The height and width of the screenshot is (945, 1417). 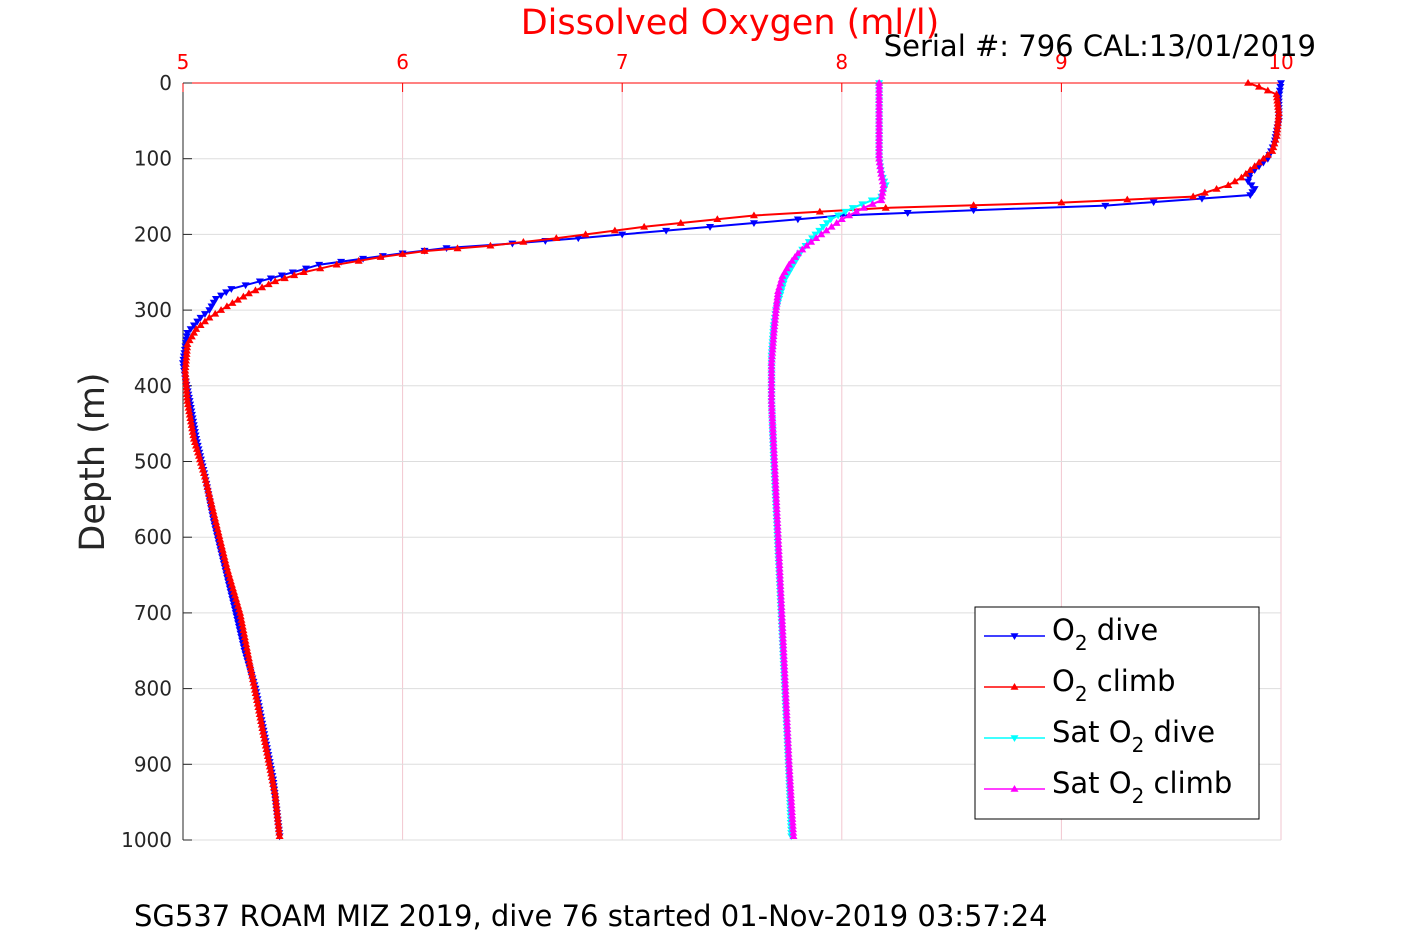 What do you see at coordinates (1142, 787) in the screenshot?
I see `legend-entry-sat-o2-climb-label: Sat O2 climb` at bounding box center [1142, 787].